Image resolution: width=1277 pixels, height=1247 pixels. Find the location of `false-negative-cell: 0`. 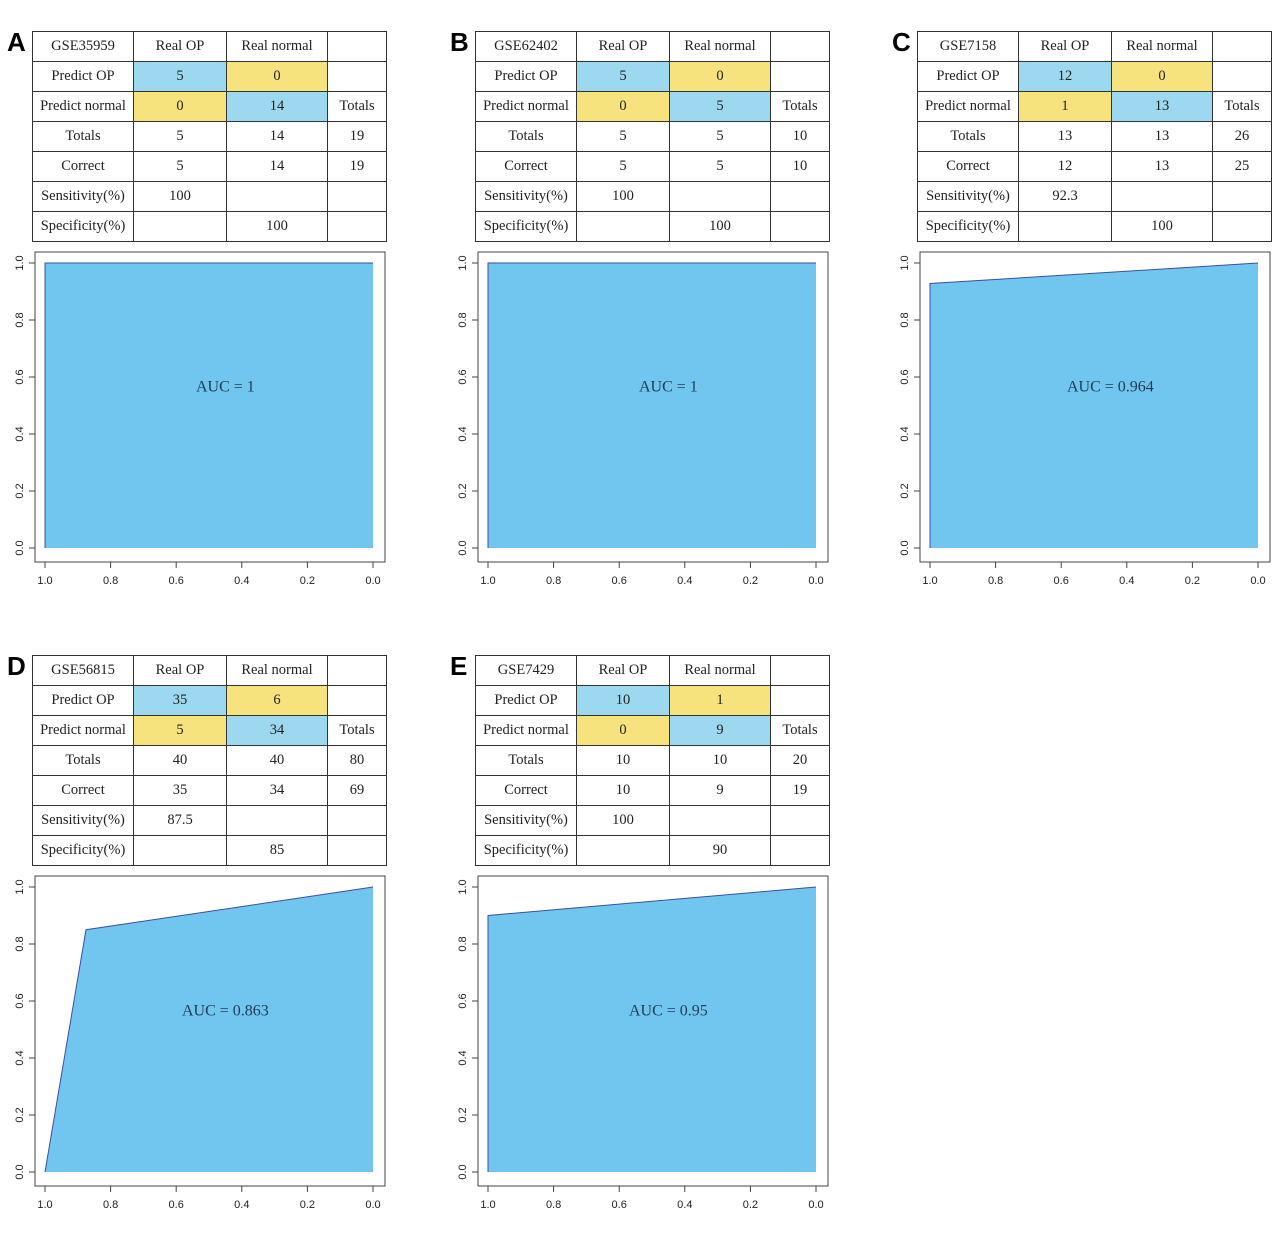

false-negative-cell: 0 is located at coordinates (623, 106).